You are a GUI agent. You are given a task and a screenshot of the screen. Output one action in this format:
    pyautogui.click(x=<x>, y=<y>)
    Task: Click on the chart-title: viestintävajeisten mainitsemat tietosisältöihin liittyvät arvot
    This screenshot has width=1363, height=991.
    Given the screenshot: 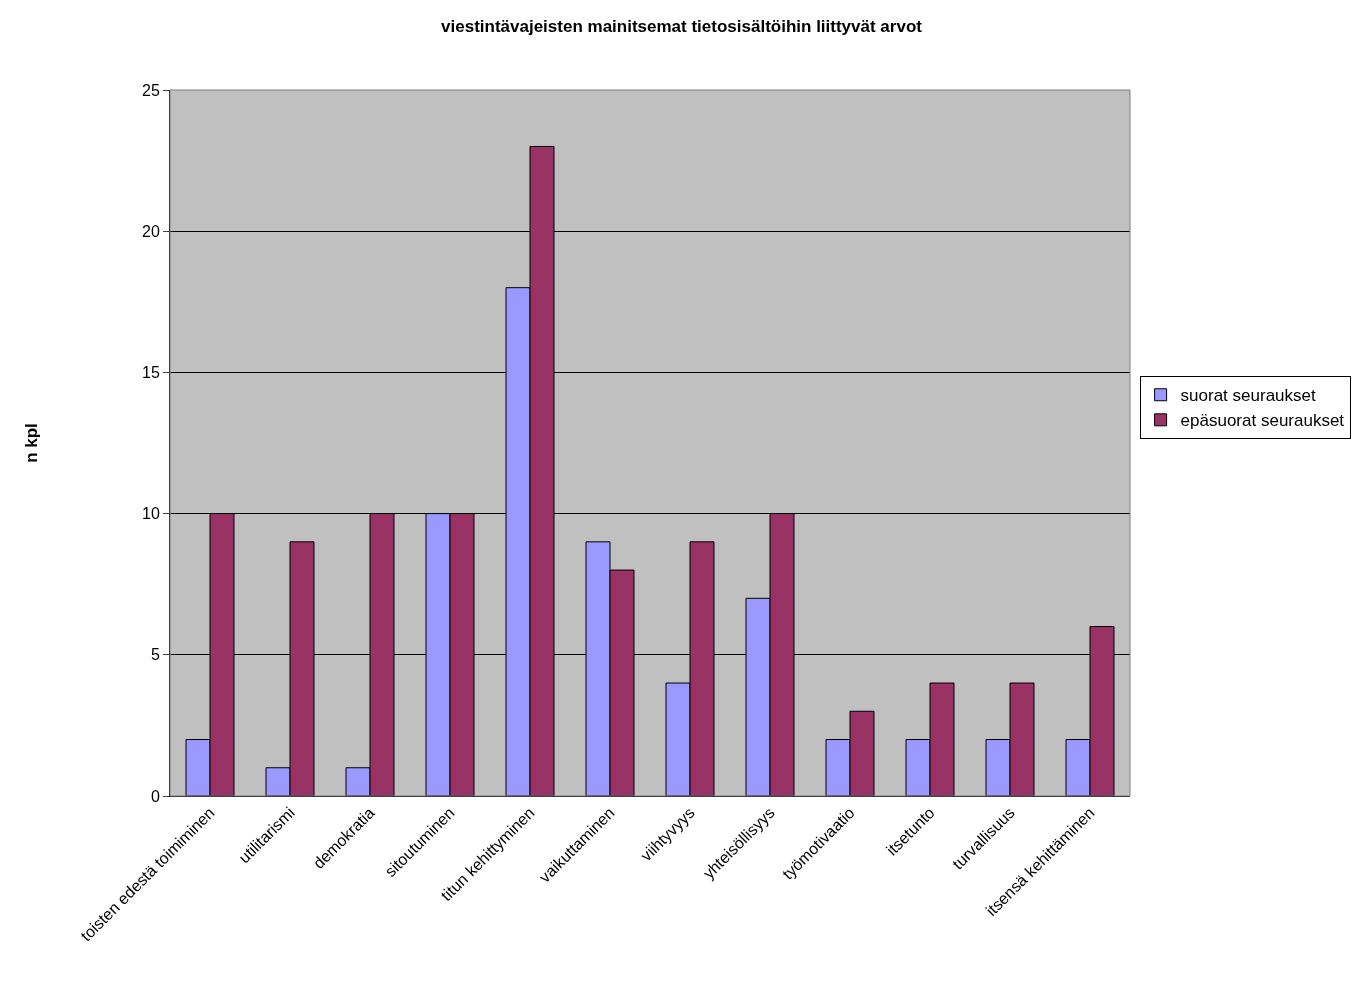 What is the action you would take?
    pyautogui.click(x=682, y=26)
    